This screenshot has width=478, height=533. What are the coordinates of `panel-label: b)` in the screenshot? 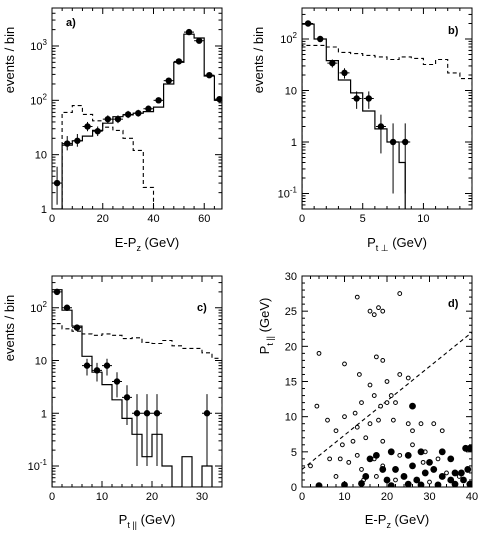 It's located at (453, 31).